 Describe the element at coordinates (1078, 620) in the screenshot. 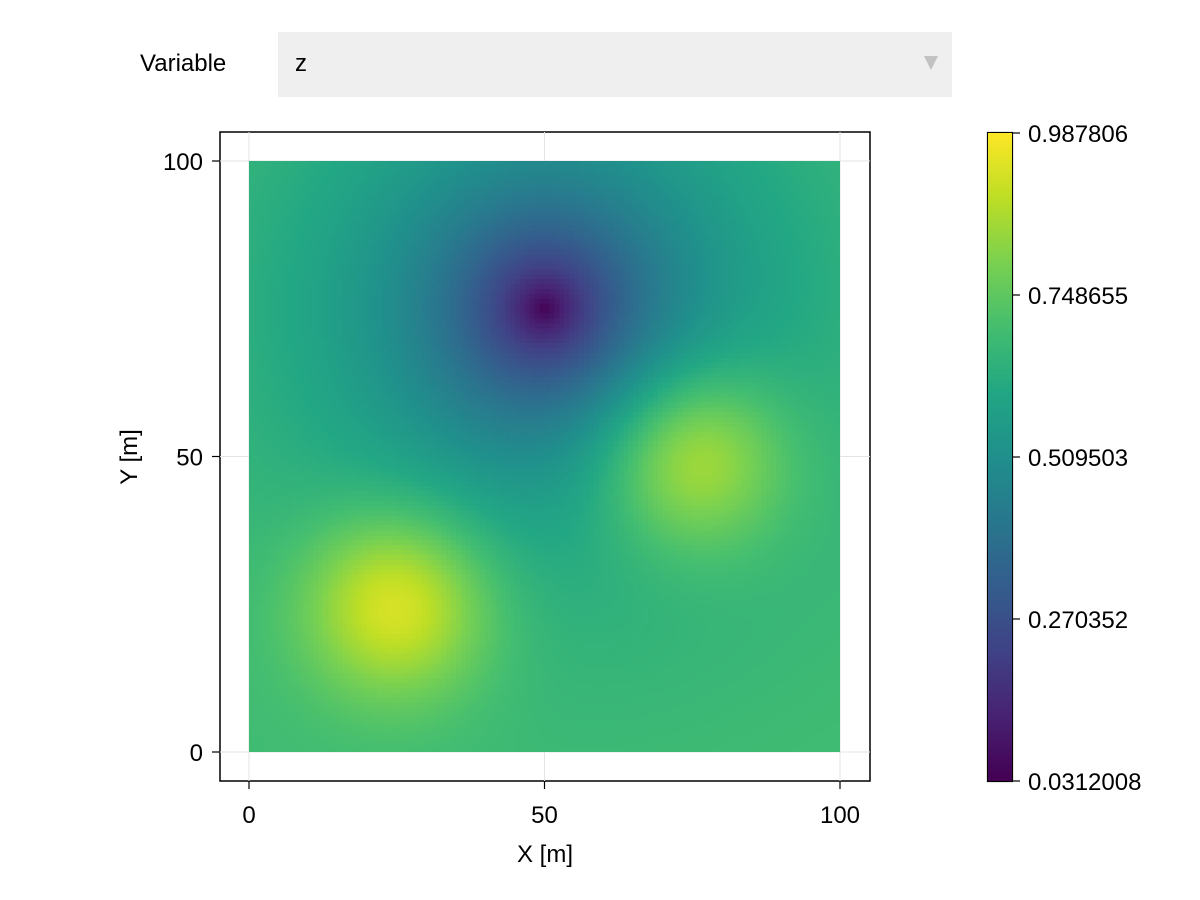

I see `colorbar-tick-label: 0.270352` at that location.